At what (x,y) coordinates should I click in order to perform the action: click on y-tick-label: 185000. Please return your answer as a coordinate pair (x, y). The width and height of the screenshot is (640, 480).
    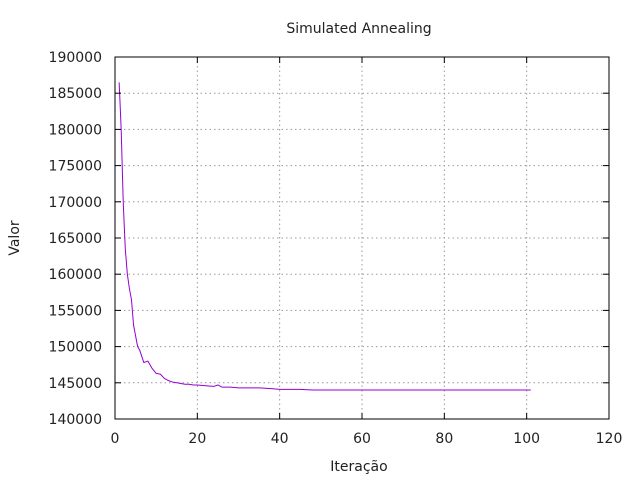
    Looking at the image, I should click on (75, 94).